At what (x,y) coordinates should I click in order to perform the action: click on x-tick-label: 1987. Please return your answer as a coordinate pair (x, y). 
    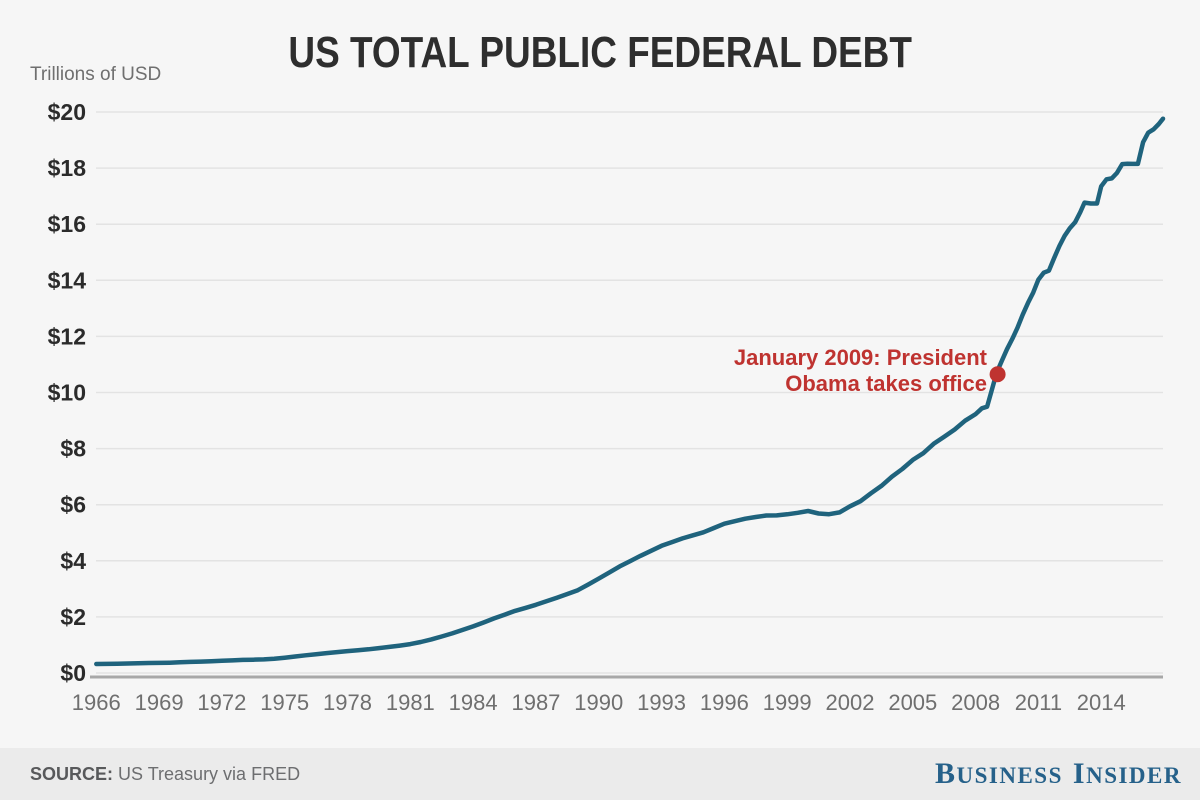
    Looking at the image, I should click on (535, 702).